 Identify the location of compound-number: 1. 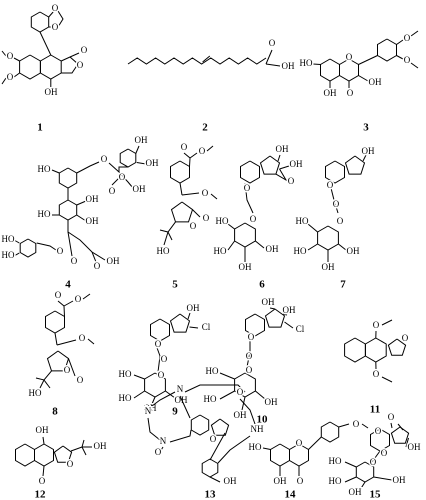
(40, 128).